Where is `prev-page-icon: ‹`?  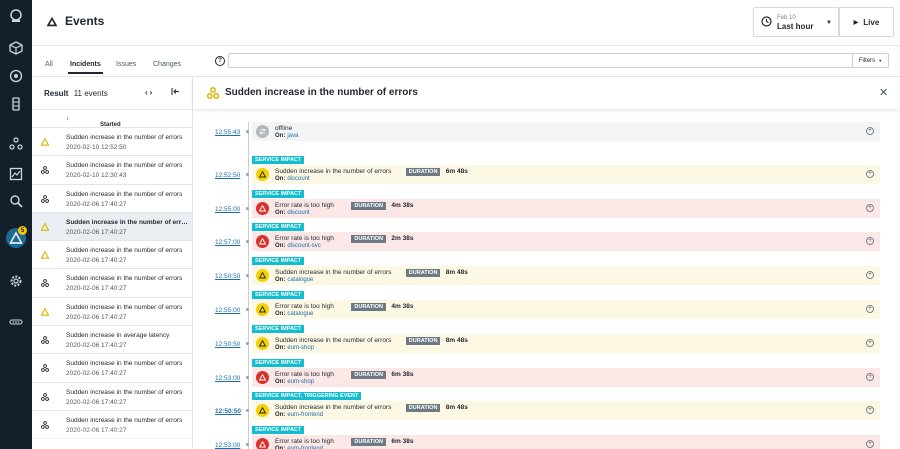
prev-page-icon: ‹ is located at coordinates (147, 92).